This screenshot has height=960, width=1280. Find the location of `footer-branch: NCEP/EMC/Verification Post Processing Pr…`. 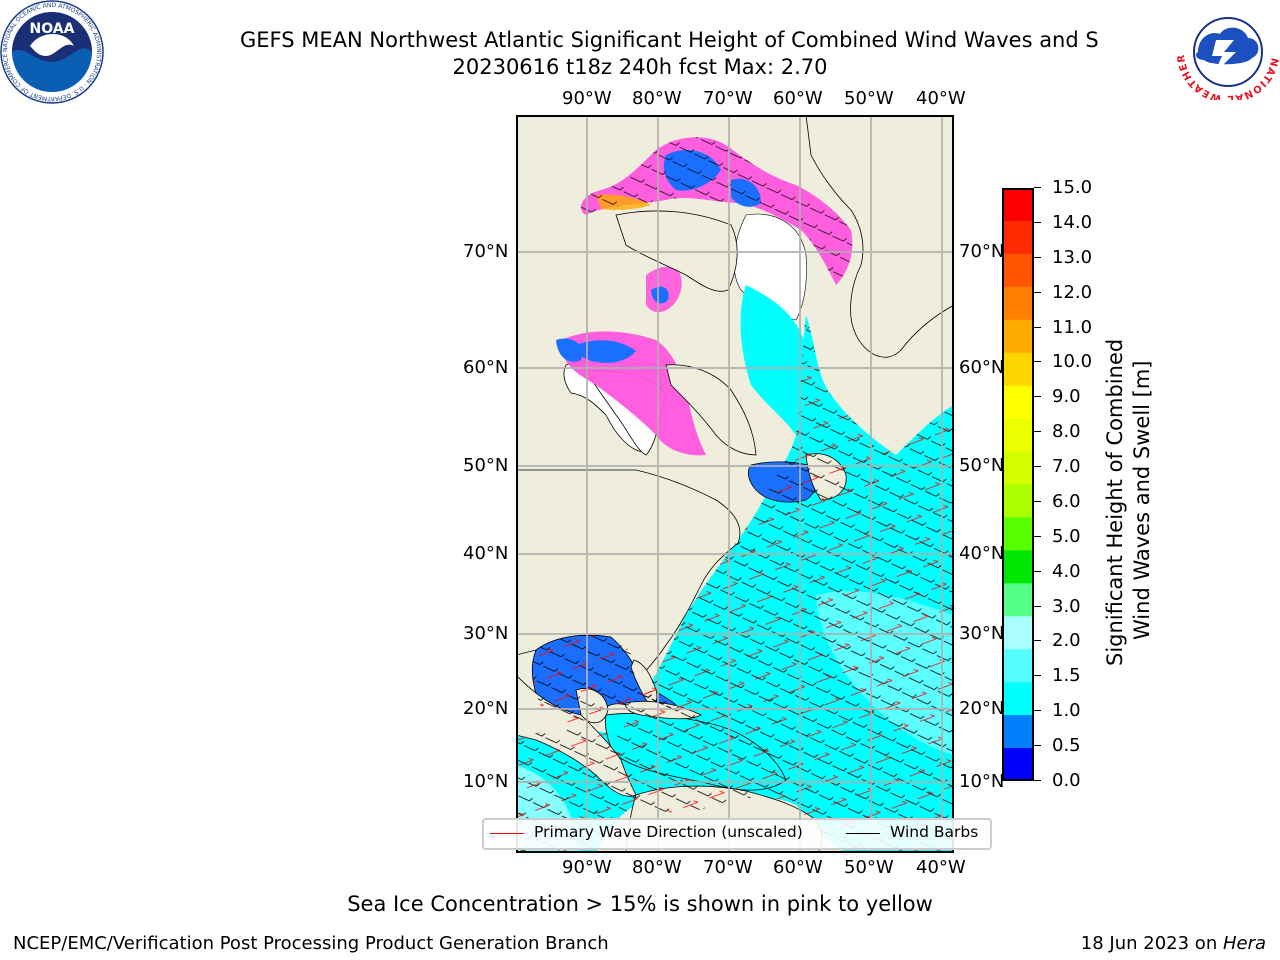

footer-branch: NCEP/EMC/Verification Post Processing Pr… is located at coordinates (311, 943).